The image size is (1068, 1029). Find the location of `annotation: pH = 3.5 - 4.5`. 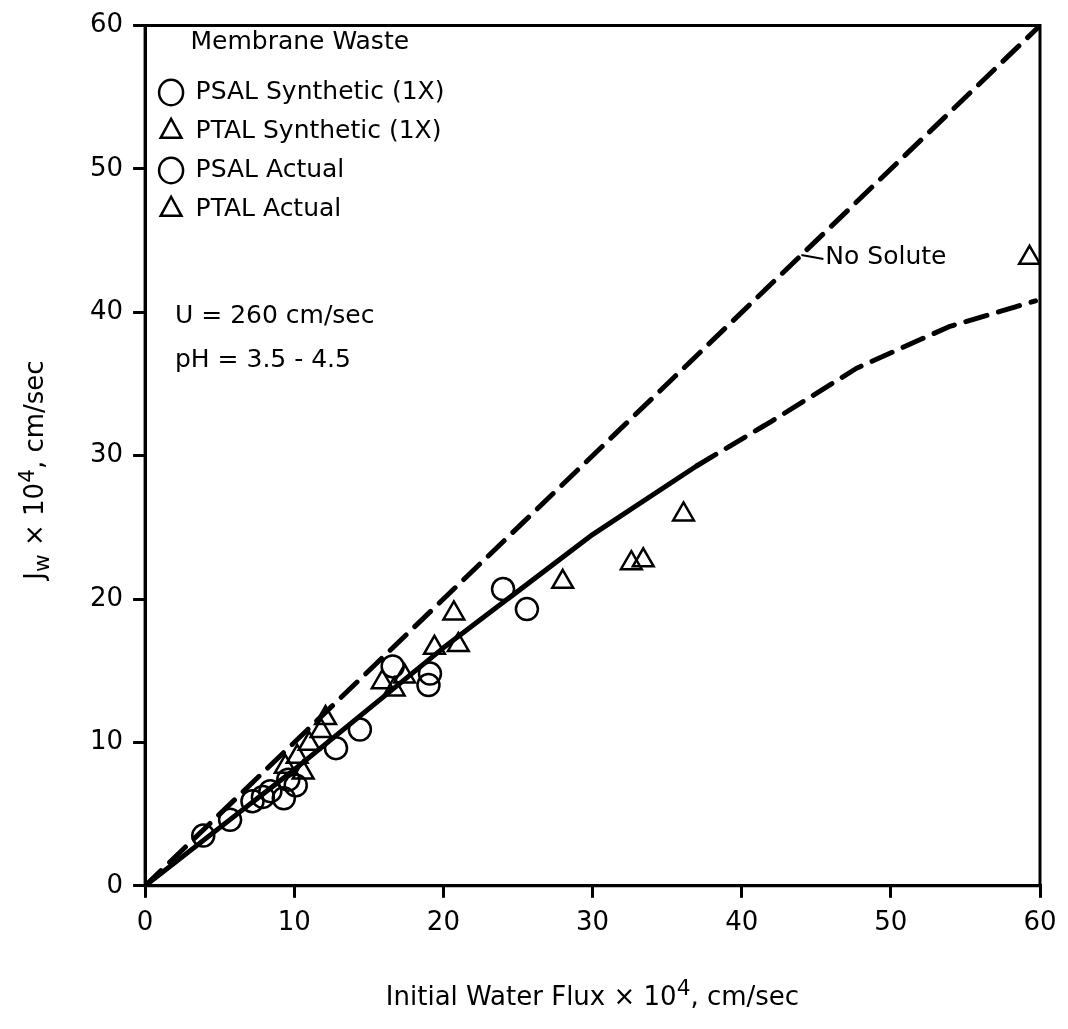

annotation: pH = 3.5 - 4.5 is located at coordinates (263, 358).